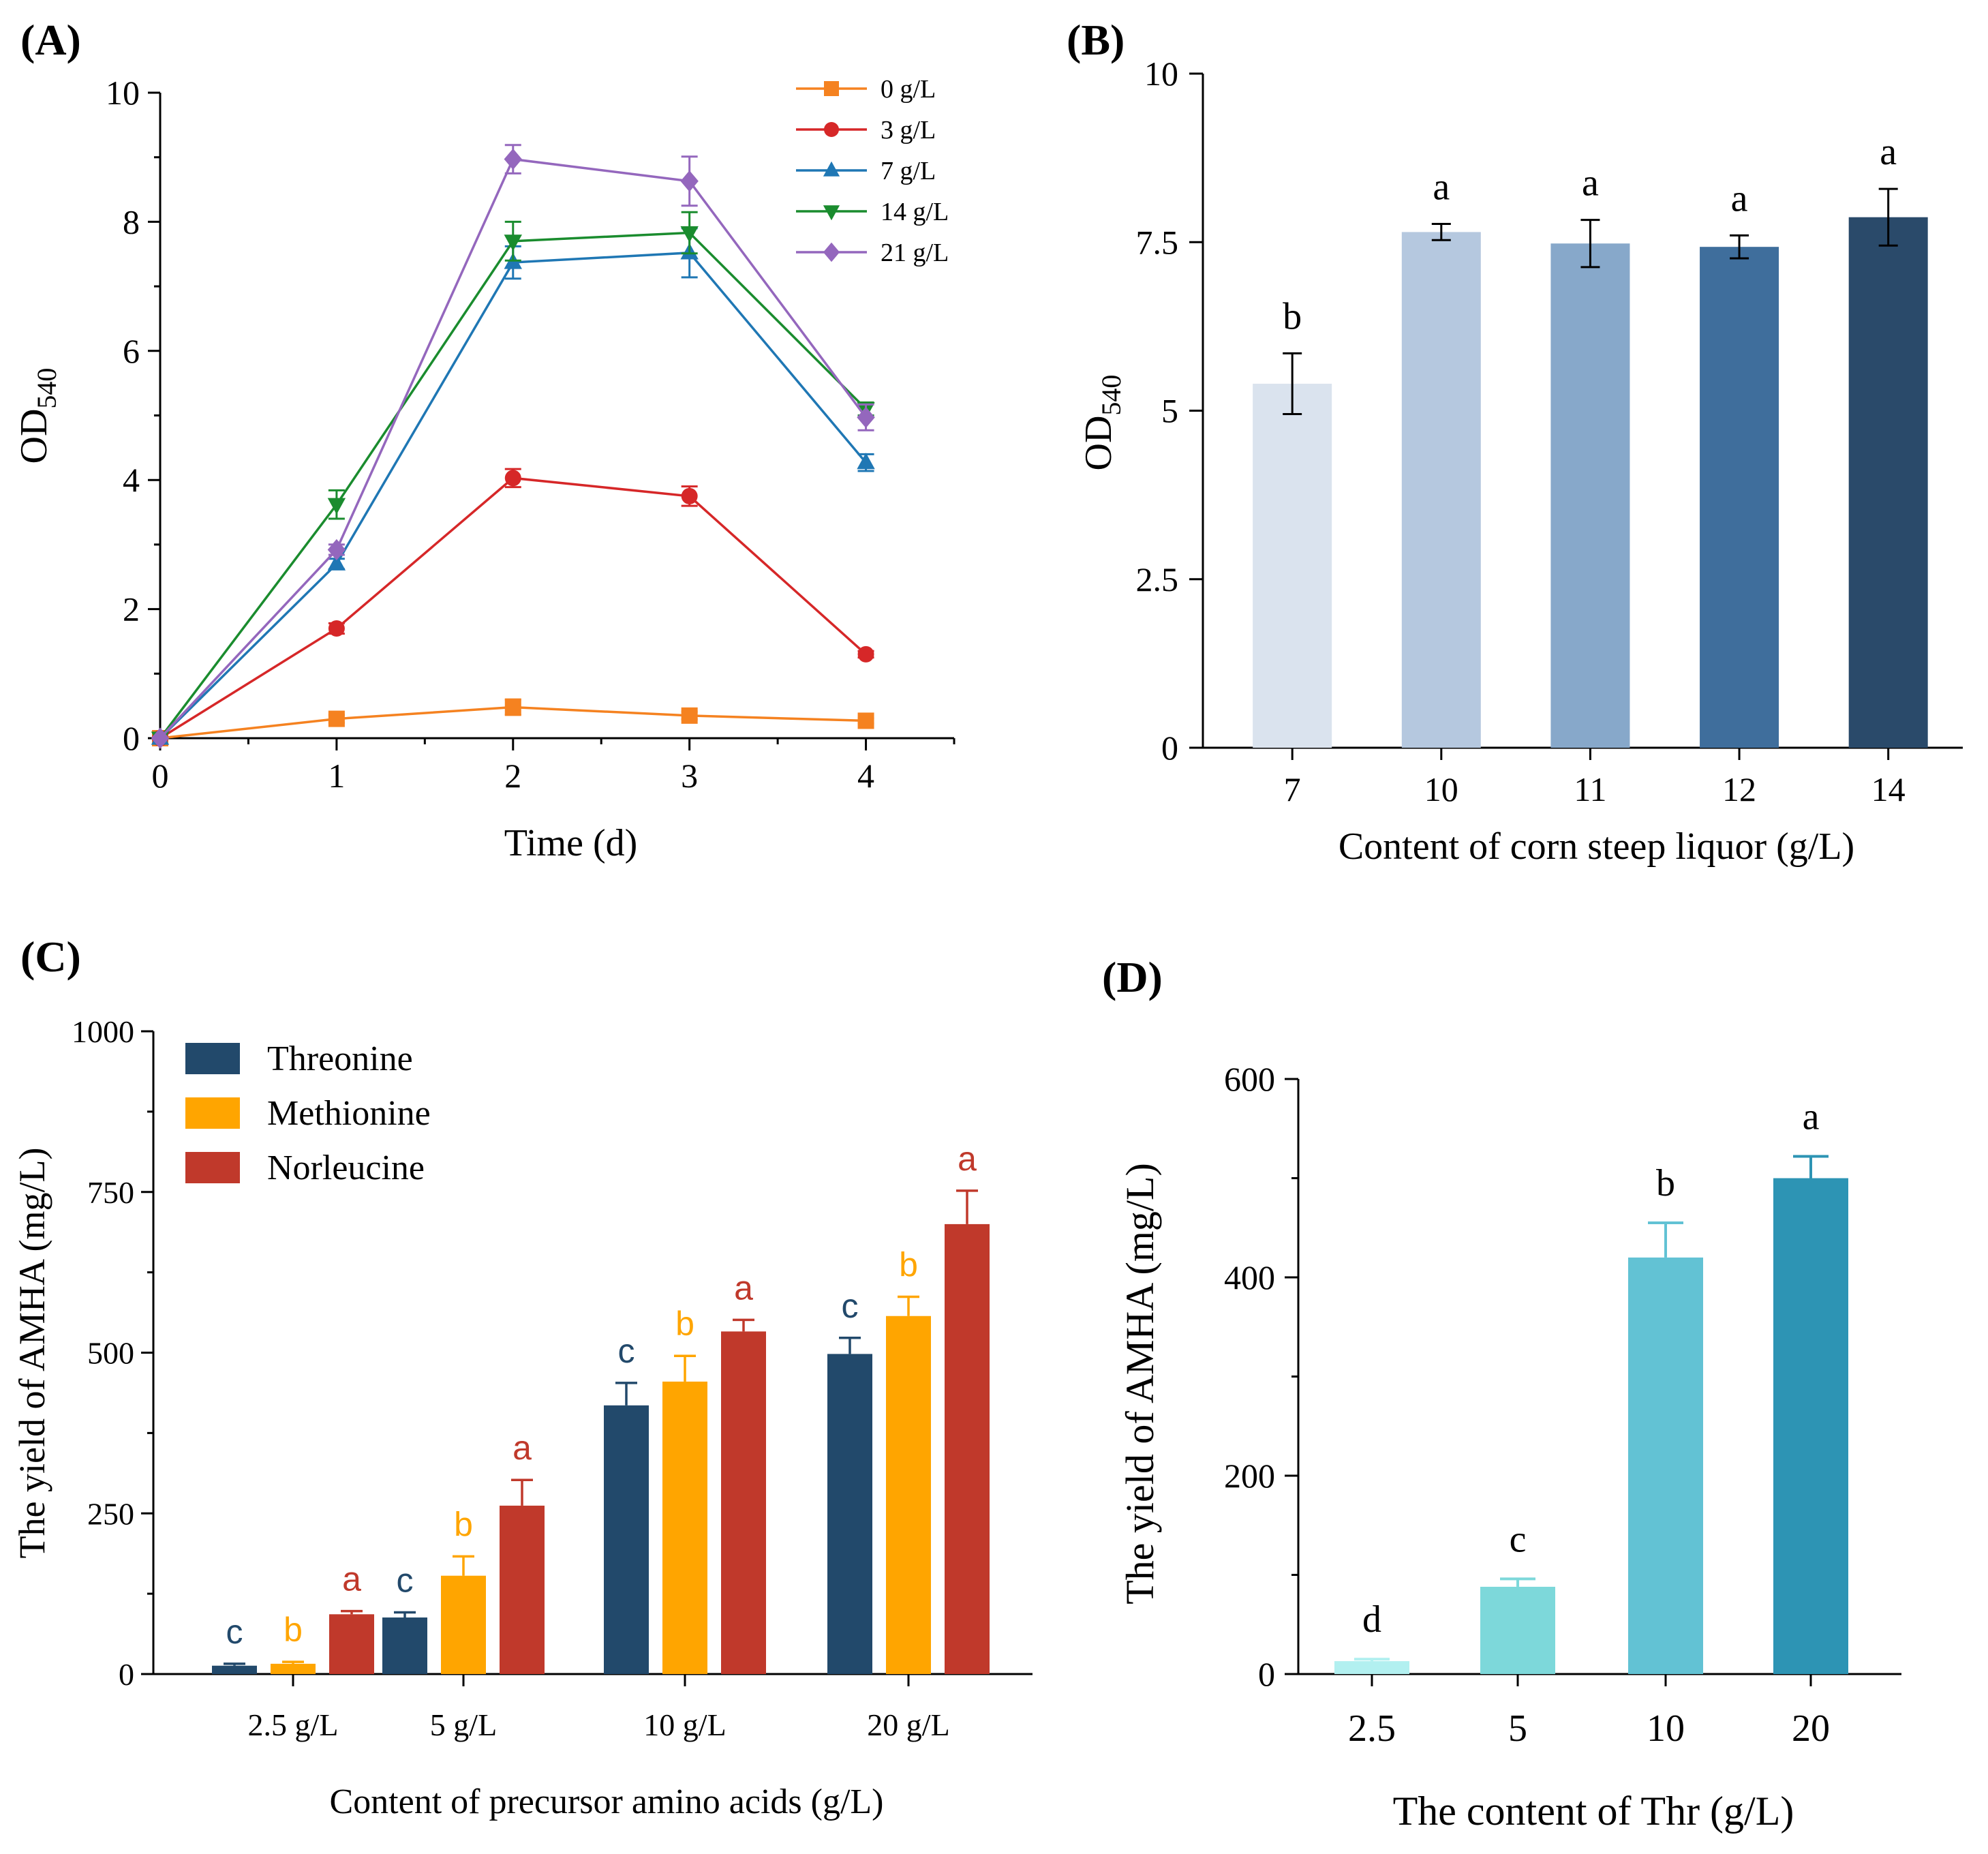  I want to click on legend: 0 g/L 3 g/L 7 g/L 14 g/L 21 g/L, so click(872, 171).